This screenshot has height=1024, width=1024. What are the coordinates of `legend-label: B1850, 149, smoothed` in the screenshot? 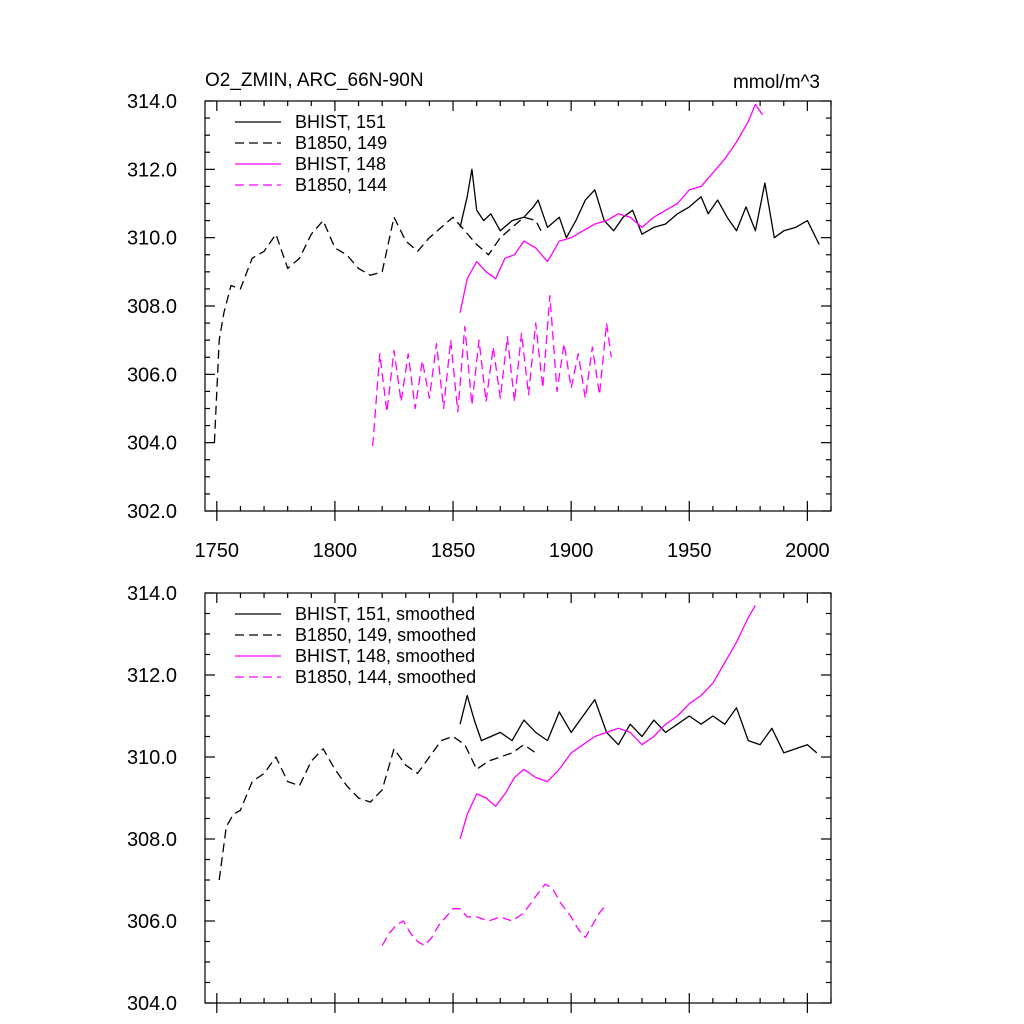 It's located at (385, 635).